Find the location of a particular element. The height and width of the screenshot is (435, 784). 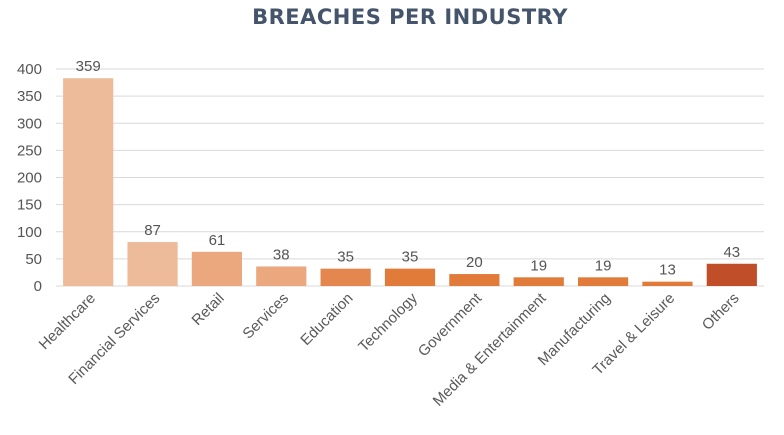

x-tick-label: Services is located at coordinates (265, 316).